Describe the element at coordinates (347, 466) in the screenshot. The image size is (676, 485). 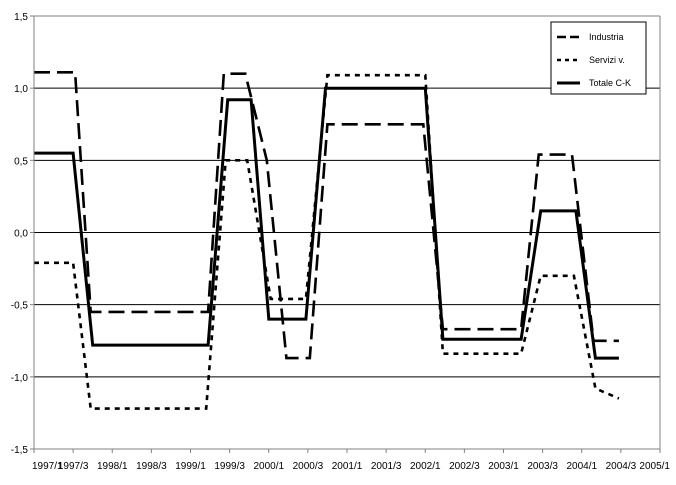
I see `x-tick-label: 2001/1` at that location.